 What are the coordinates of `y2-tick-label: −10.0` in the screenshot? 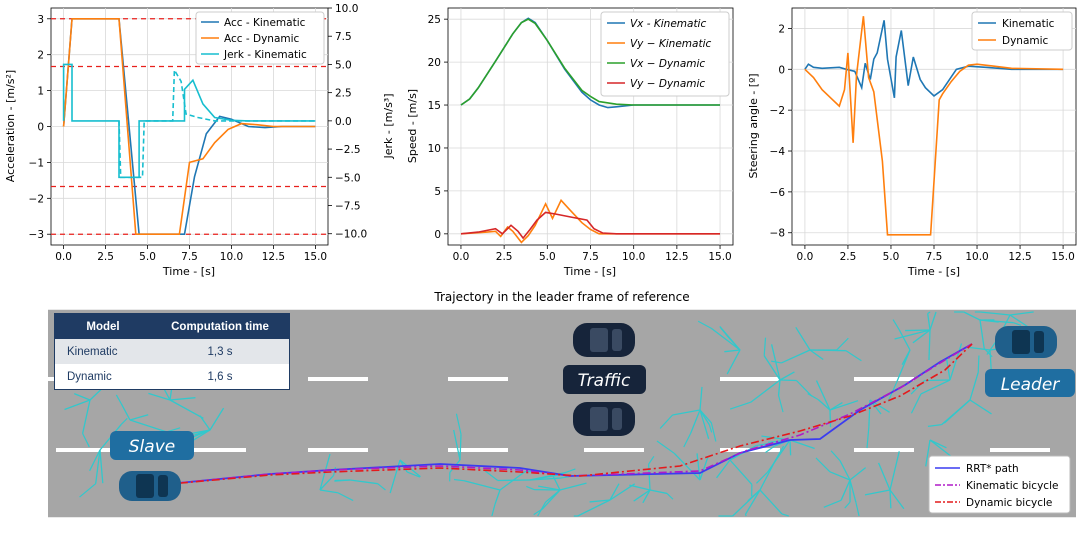 It's located at (351, 235).